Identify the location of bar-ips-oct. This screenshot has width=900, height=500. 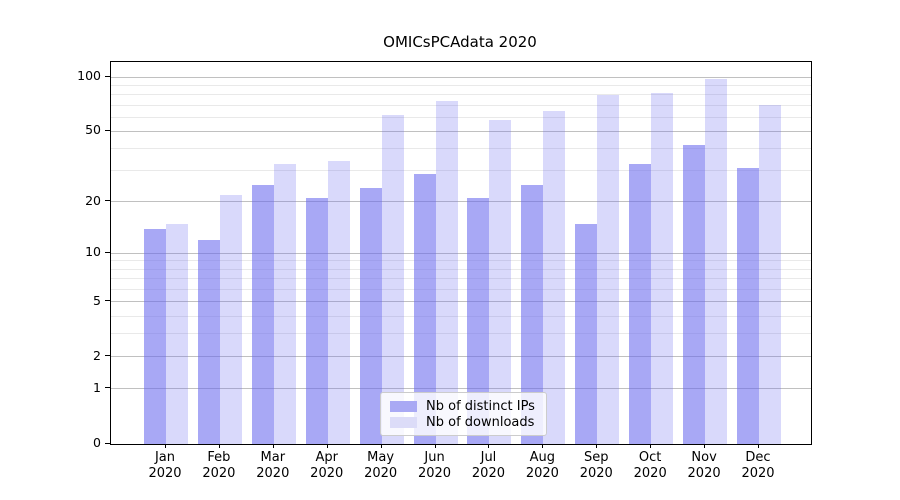
(640, 303).